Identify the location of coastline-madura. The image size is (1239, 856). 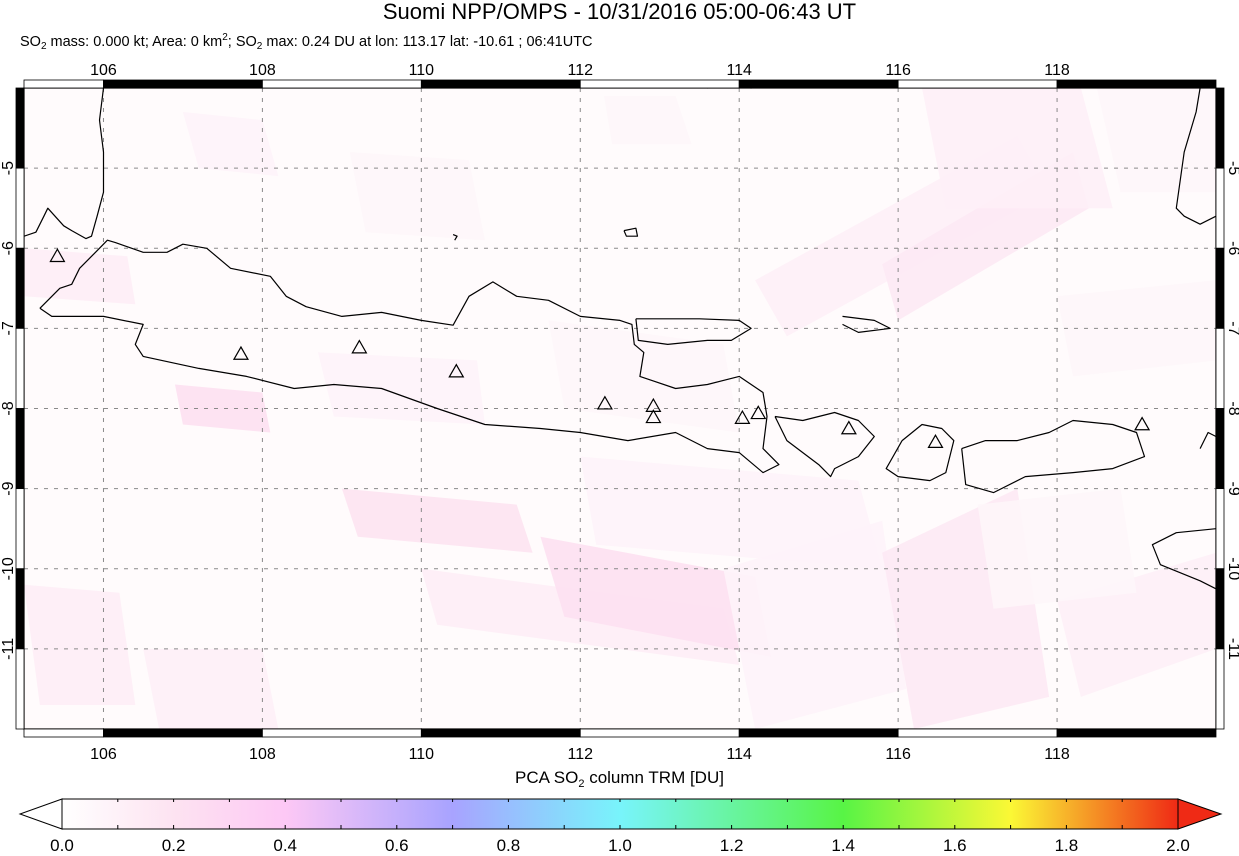
(693, 331).